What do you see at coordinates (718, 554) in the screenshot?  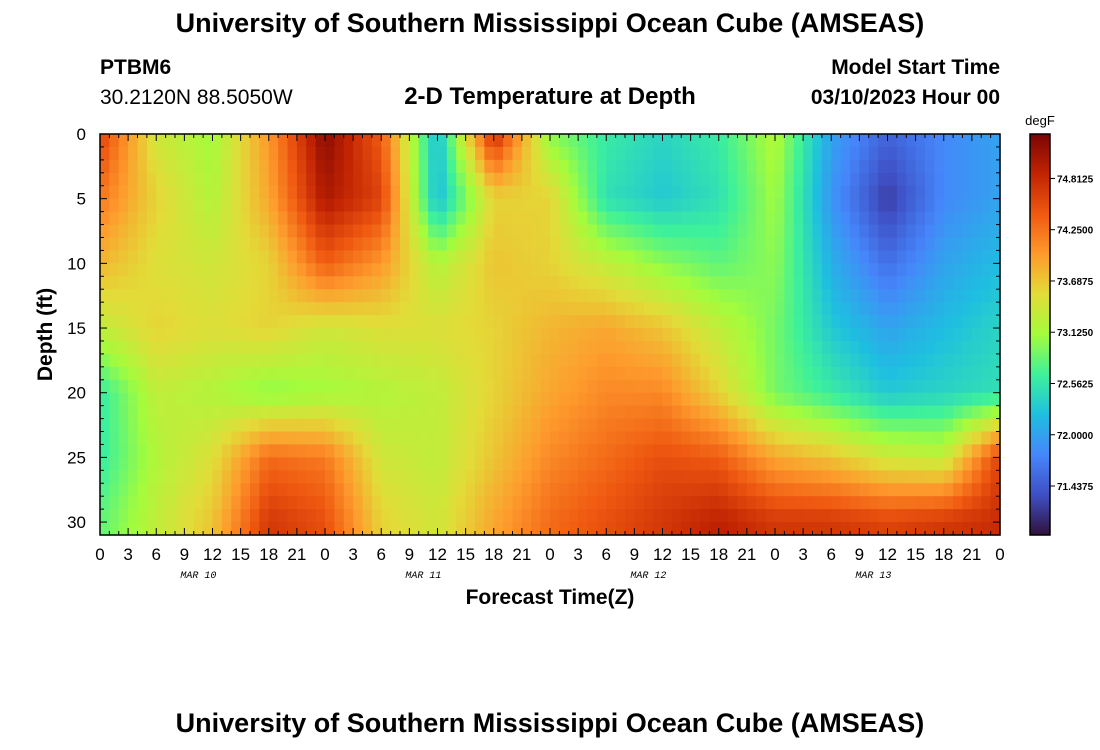 I see `x-tick-label: 18` at bounding box center [718, 554].